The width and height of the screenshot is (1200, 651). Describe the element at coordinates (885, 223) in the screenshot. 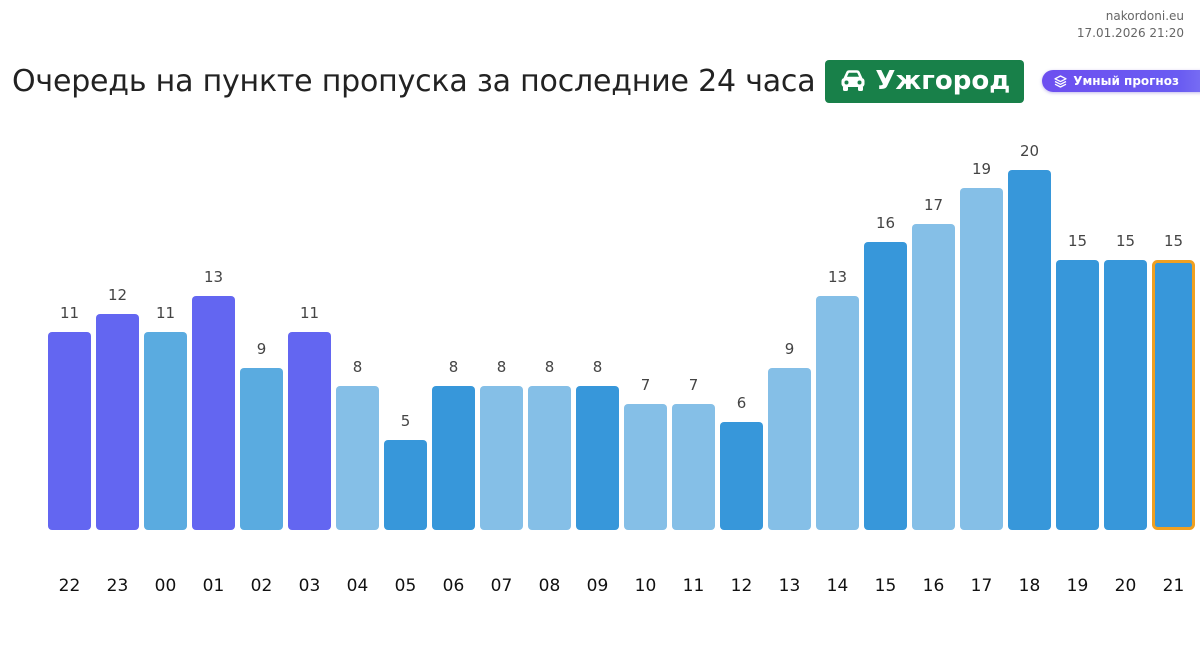

I see `value-label-15: 16` at that location.